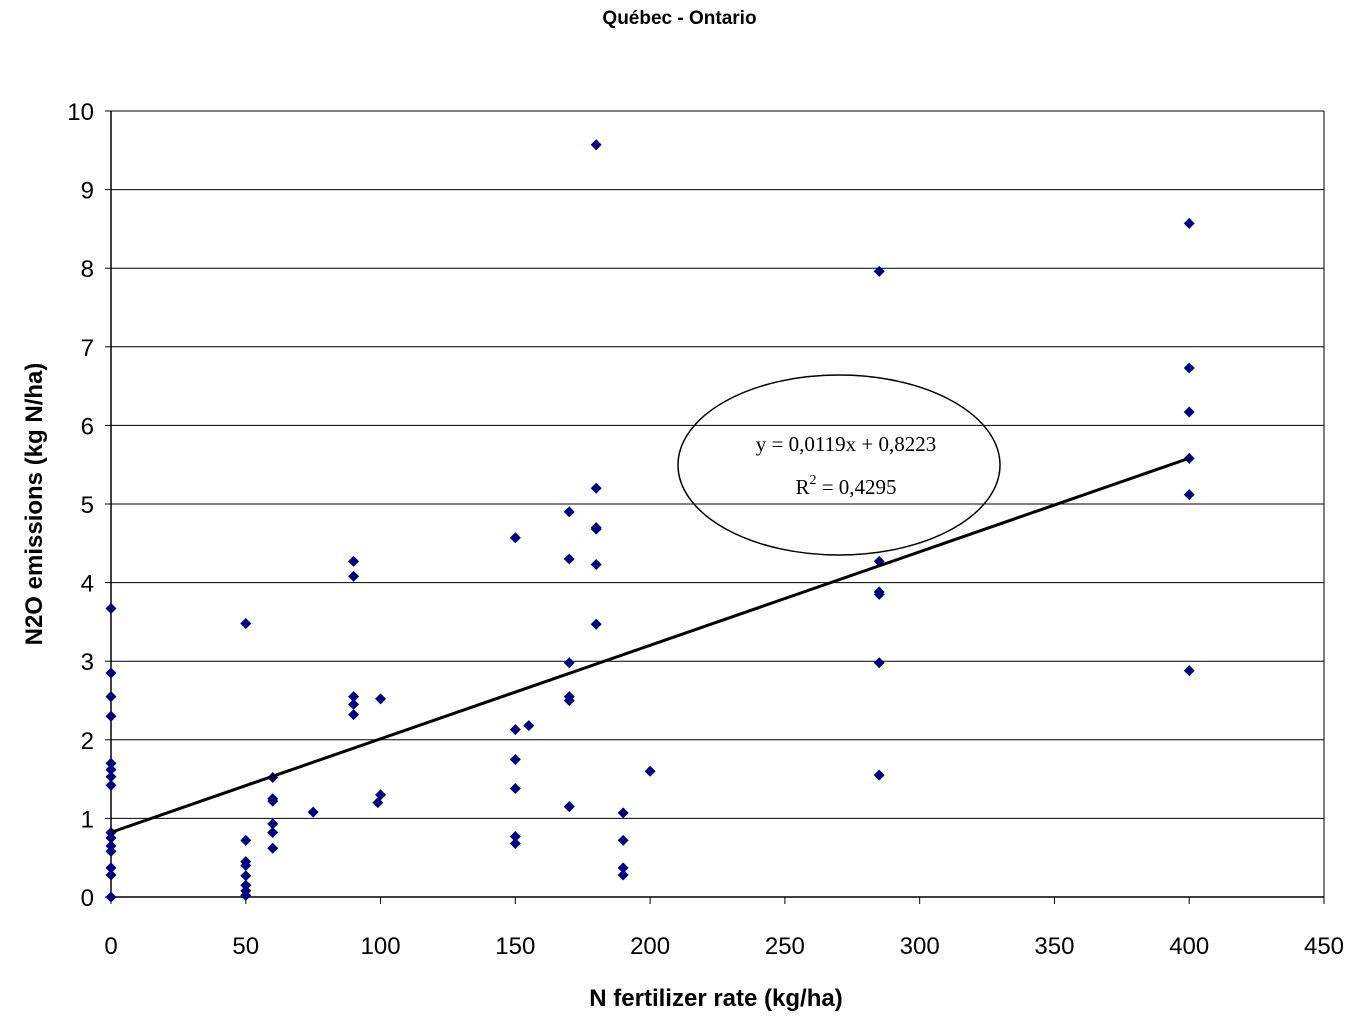 The height and width of the screenshot is (1019, 1359). I want to click on chart-title: Québec - Ontario, so click(679, 18).